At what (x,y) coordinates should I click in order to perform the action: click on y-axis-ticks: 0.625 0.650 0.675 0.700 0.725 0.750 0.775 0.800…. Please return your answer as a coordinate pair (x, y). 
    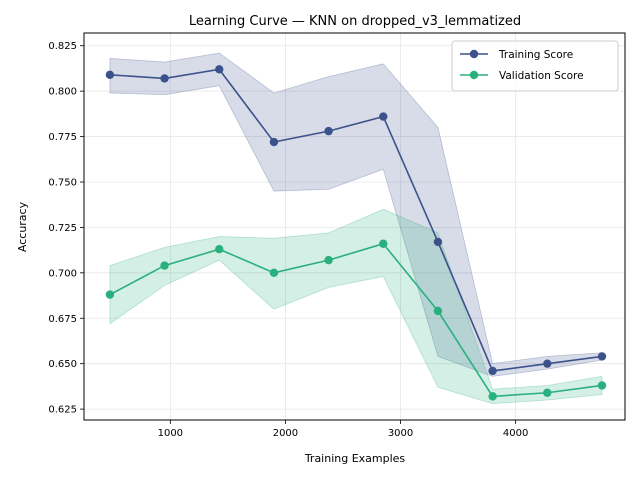
    Looking at the image, I should click on (66, 228).